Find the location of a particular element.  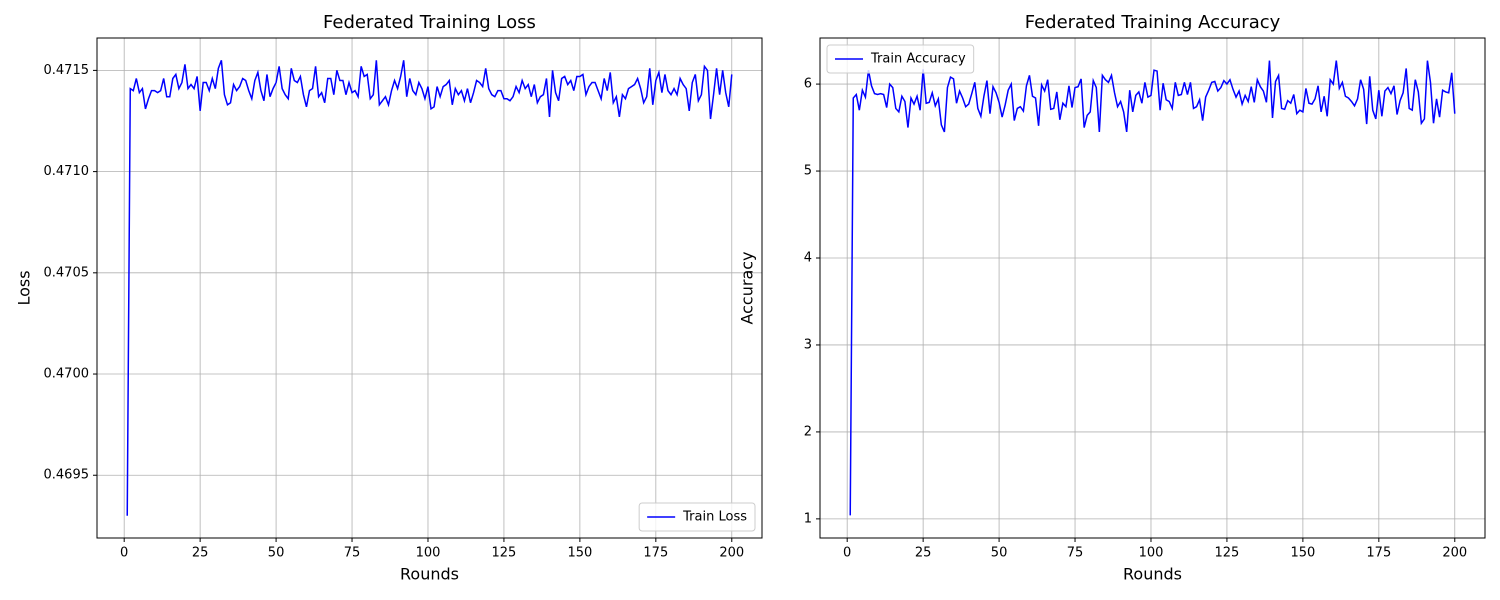

y-tick-label: 1 is located at coordinates (808, 518).